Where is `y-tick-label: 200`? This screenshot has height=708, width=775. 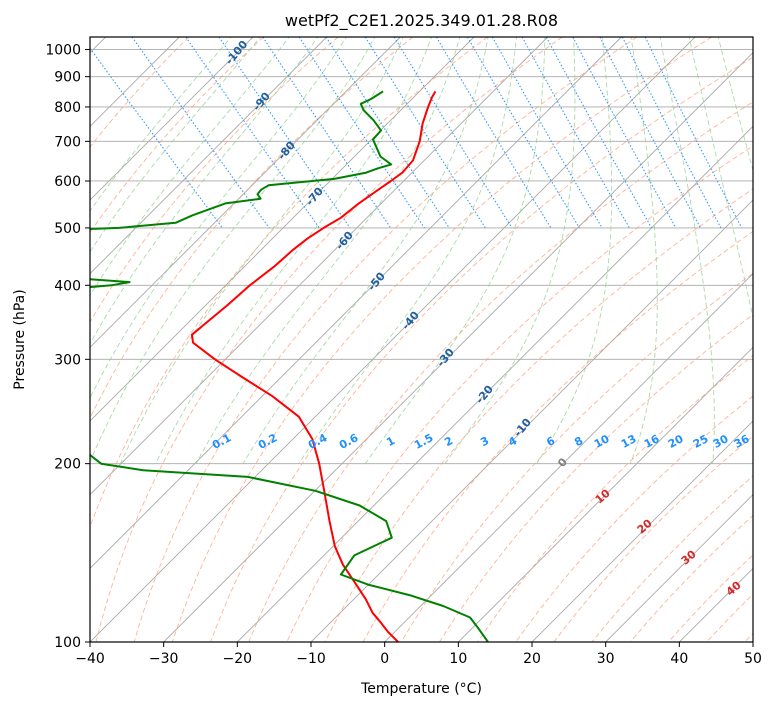 y-tick-label: 200 is located at coordinates (67, 465).